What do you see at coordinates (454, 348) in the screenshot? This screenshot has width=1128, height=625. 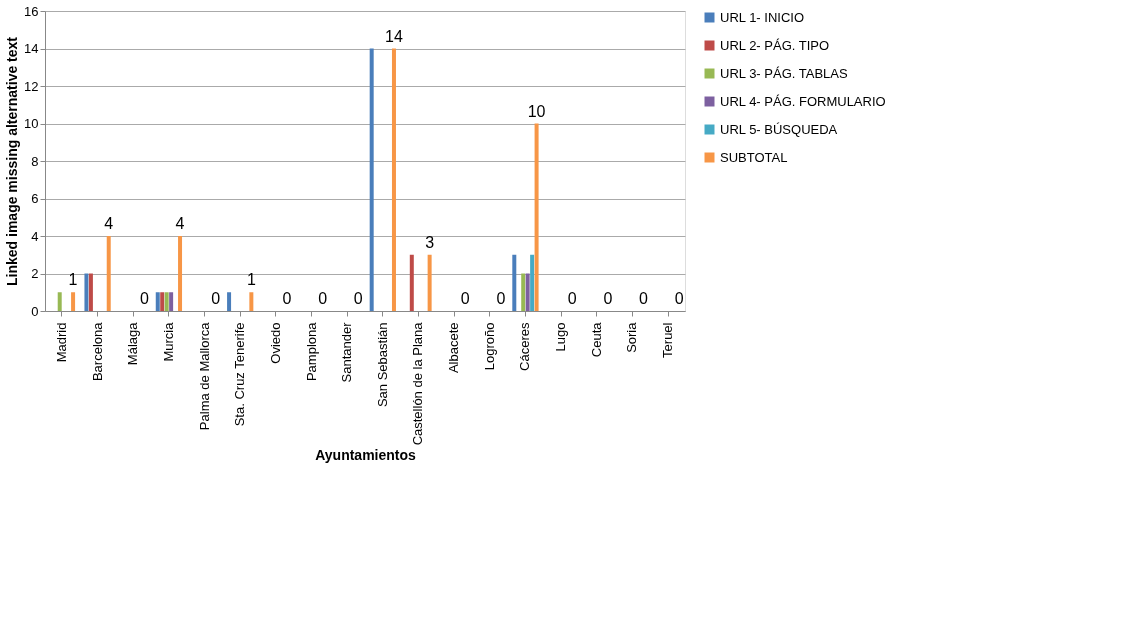 I see `x-tick-label: Albacete` at bounding box center [454, 348].